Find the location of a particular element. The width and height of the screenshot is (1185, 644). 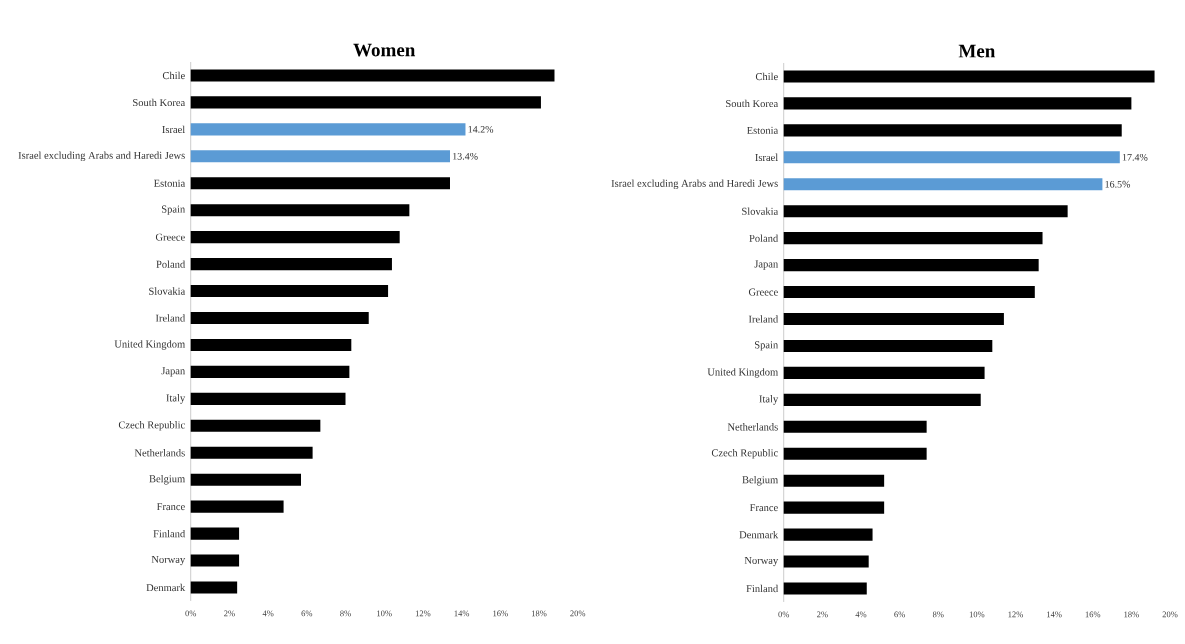

data-label: 14.2% is located at coordinates (481, 129).